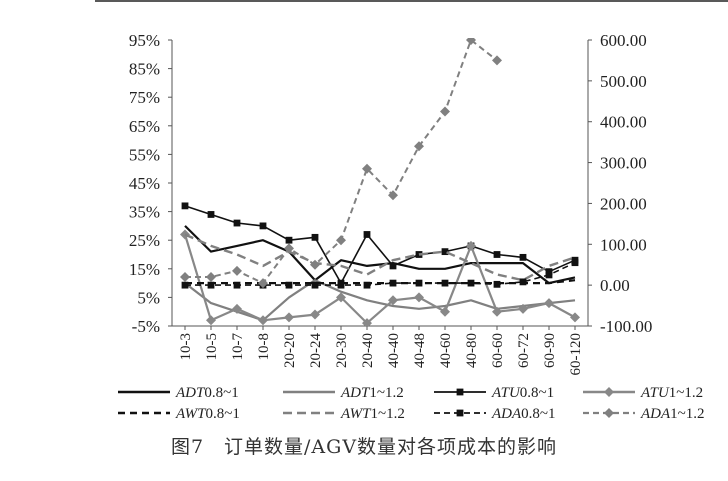 The height and width of the screenshot is (481, 728). Describe the element at coordinates (144, 269) in the screenshot. I see `left-tick-label: 15%` at that location.